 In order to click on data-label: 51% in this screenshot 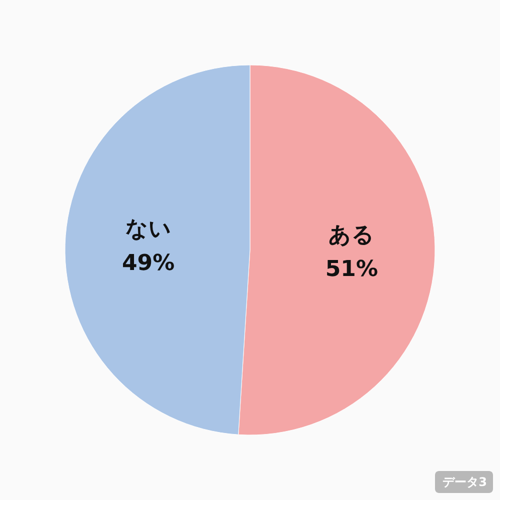, I will do `click(351, 269)`.